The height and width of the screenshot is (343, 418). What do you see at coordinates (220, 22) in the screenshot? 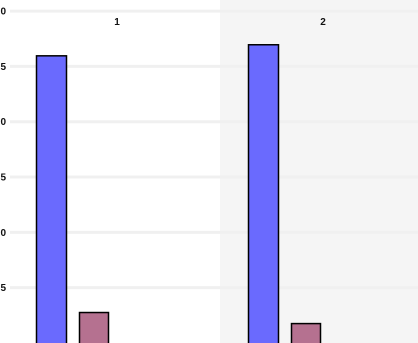
I see `panel-headers: 1 2` at bounding box center [220, 22].